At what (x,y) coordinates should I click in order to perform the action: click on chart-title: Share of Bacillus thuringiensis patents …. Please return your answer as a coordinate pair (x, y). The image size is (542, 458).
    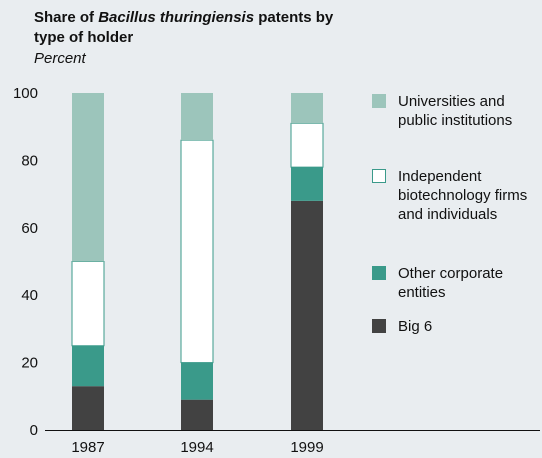
    Looking at the image, I should click on (189, 28).